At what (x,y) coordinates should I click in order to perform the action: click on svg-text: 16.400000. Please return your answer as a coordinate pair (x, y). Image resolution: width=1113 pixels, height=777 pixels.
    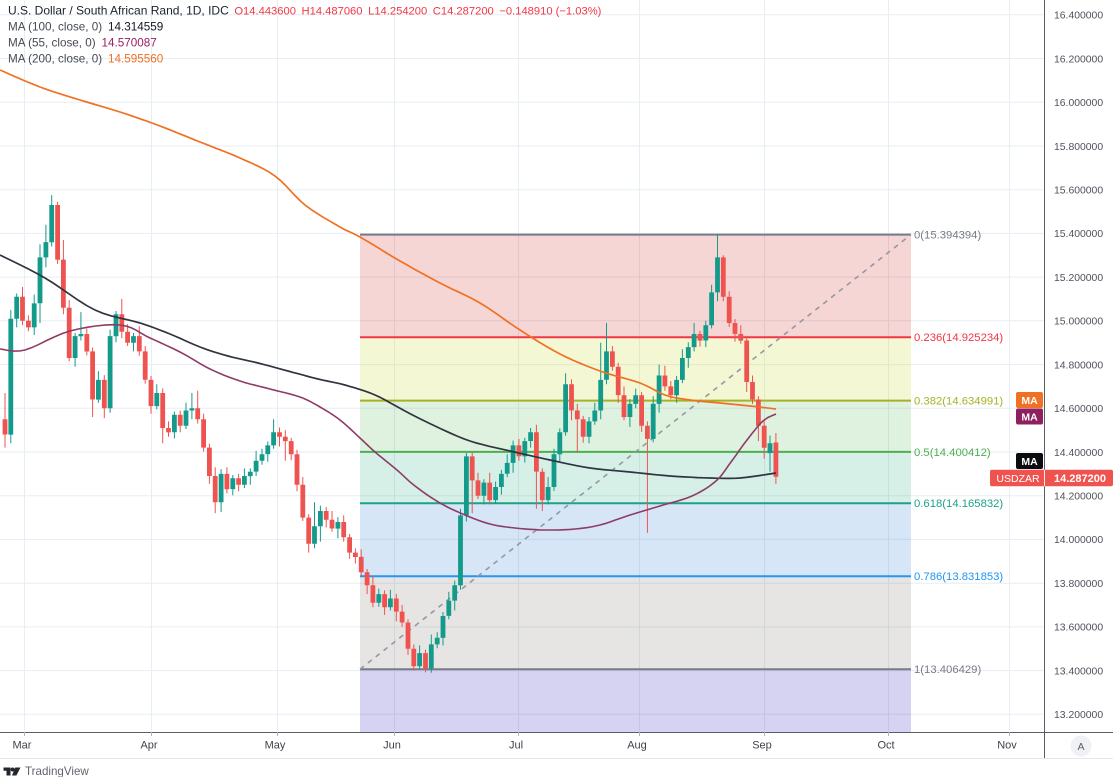
    Looking at the image, I should click on (1078, 16).